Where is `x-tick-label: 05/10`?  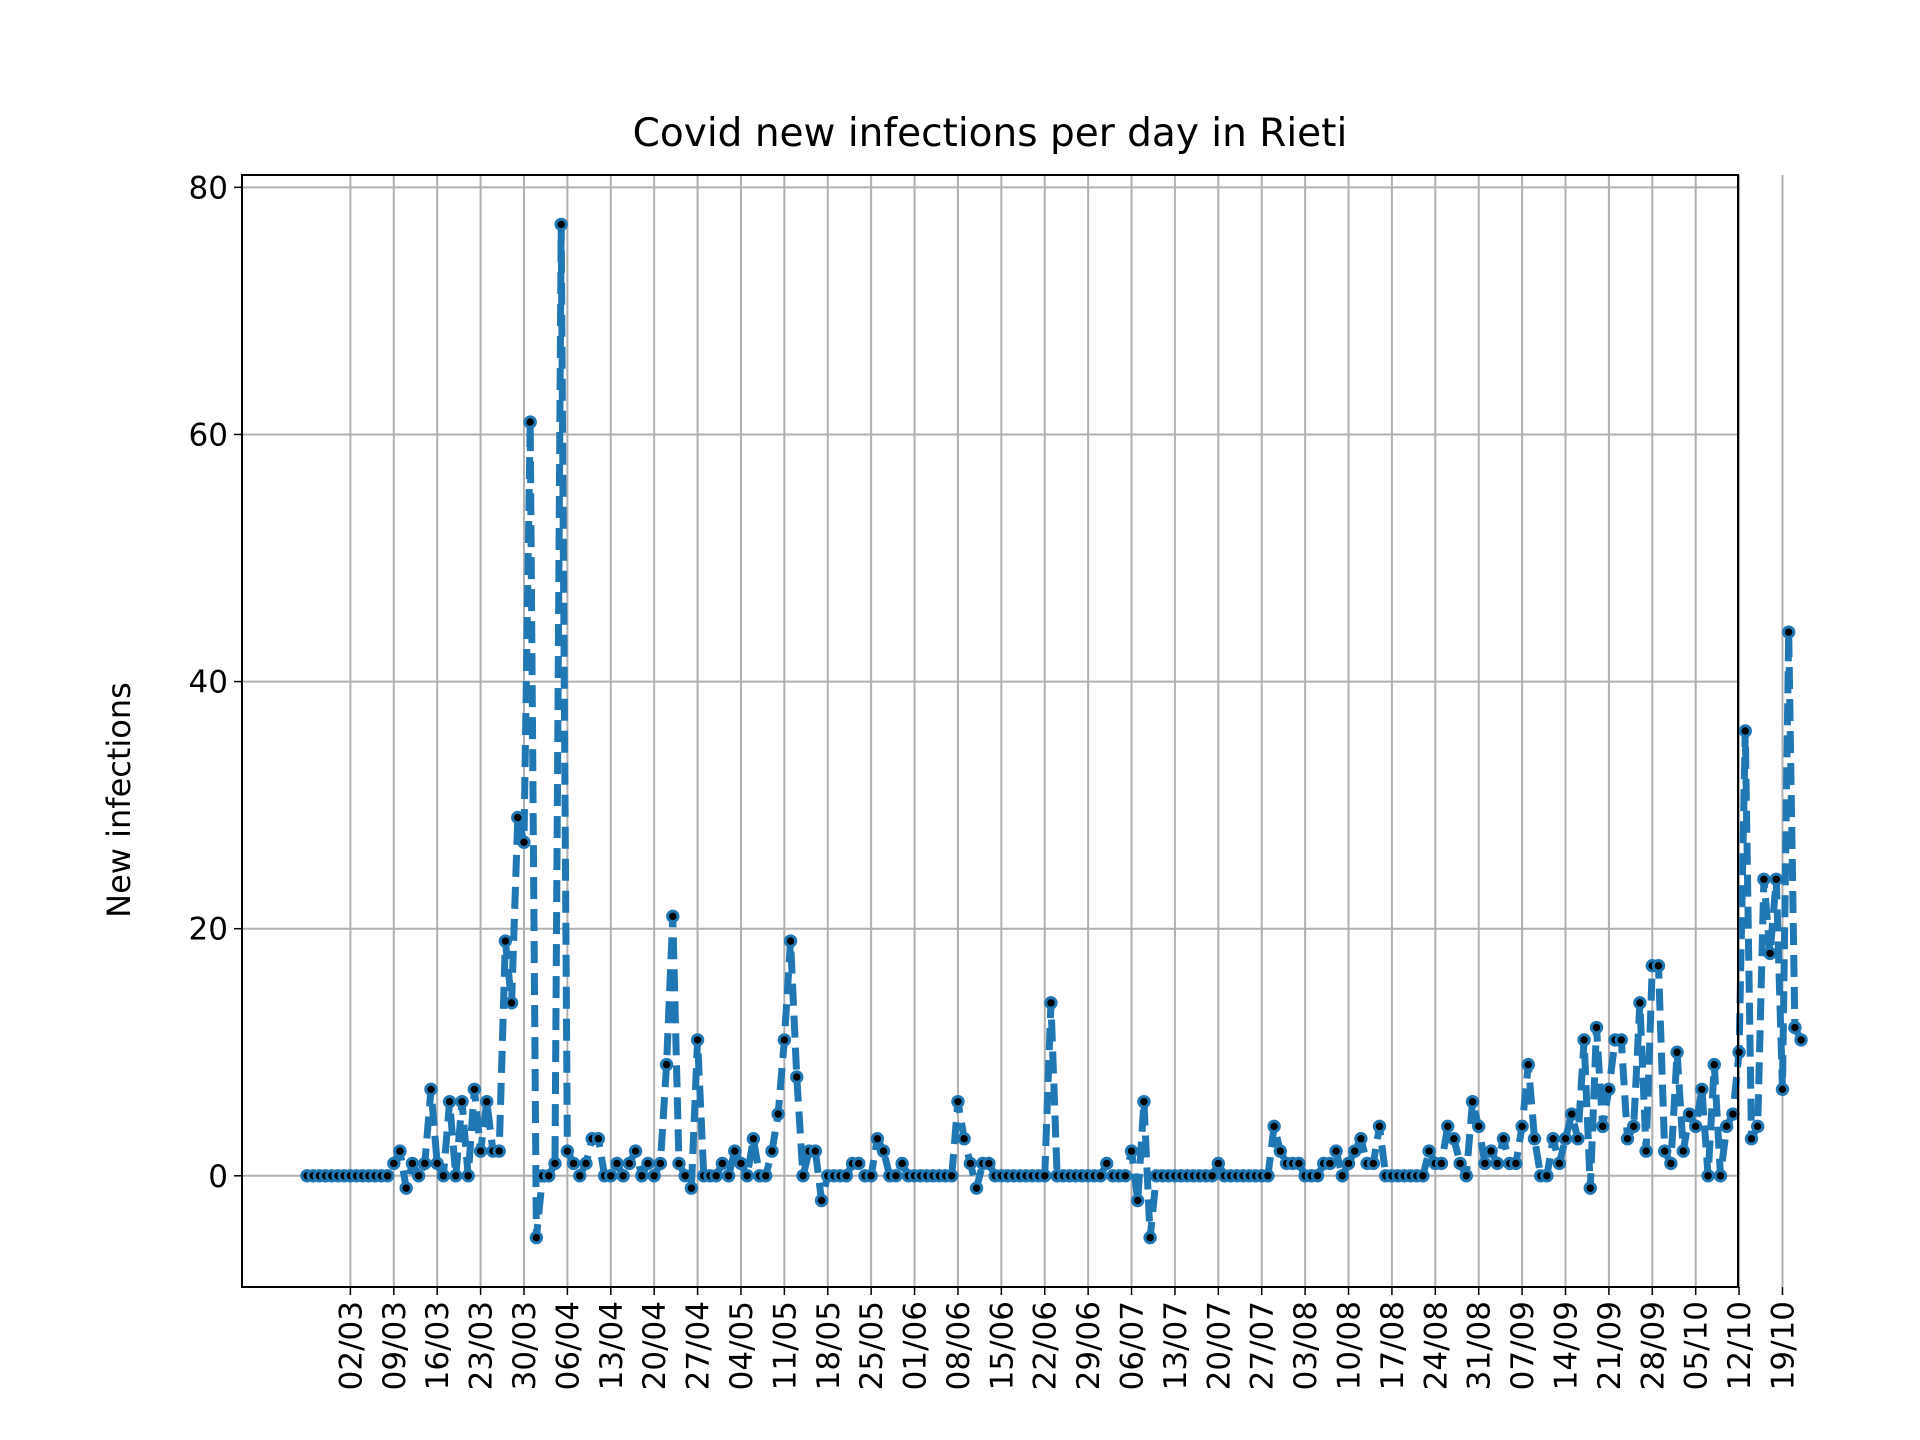 x-tick-label: 05/10 is located at coordinates (1697, 1345).